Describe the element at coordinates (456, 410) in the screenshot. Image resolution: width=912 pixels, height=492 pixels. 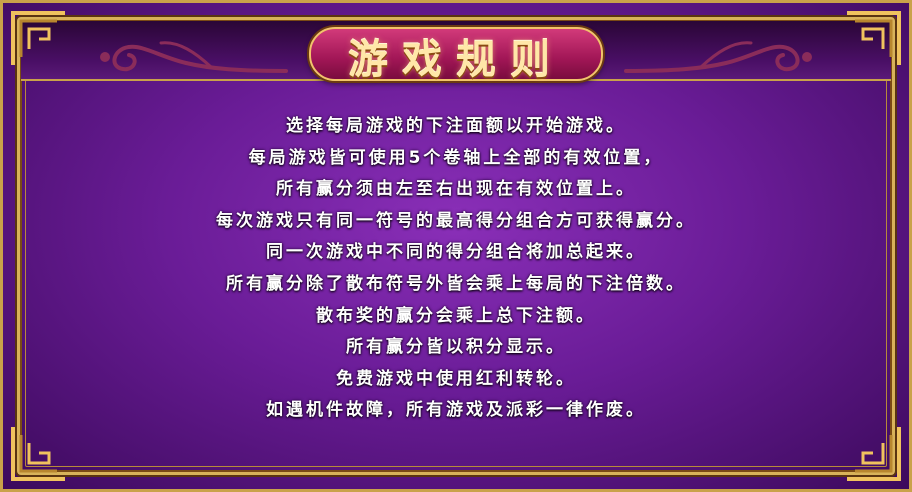
I see `rule-line: 如遇机件故障，所有游戏及派彩一律作废。` at that location.